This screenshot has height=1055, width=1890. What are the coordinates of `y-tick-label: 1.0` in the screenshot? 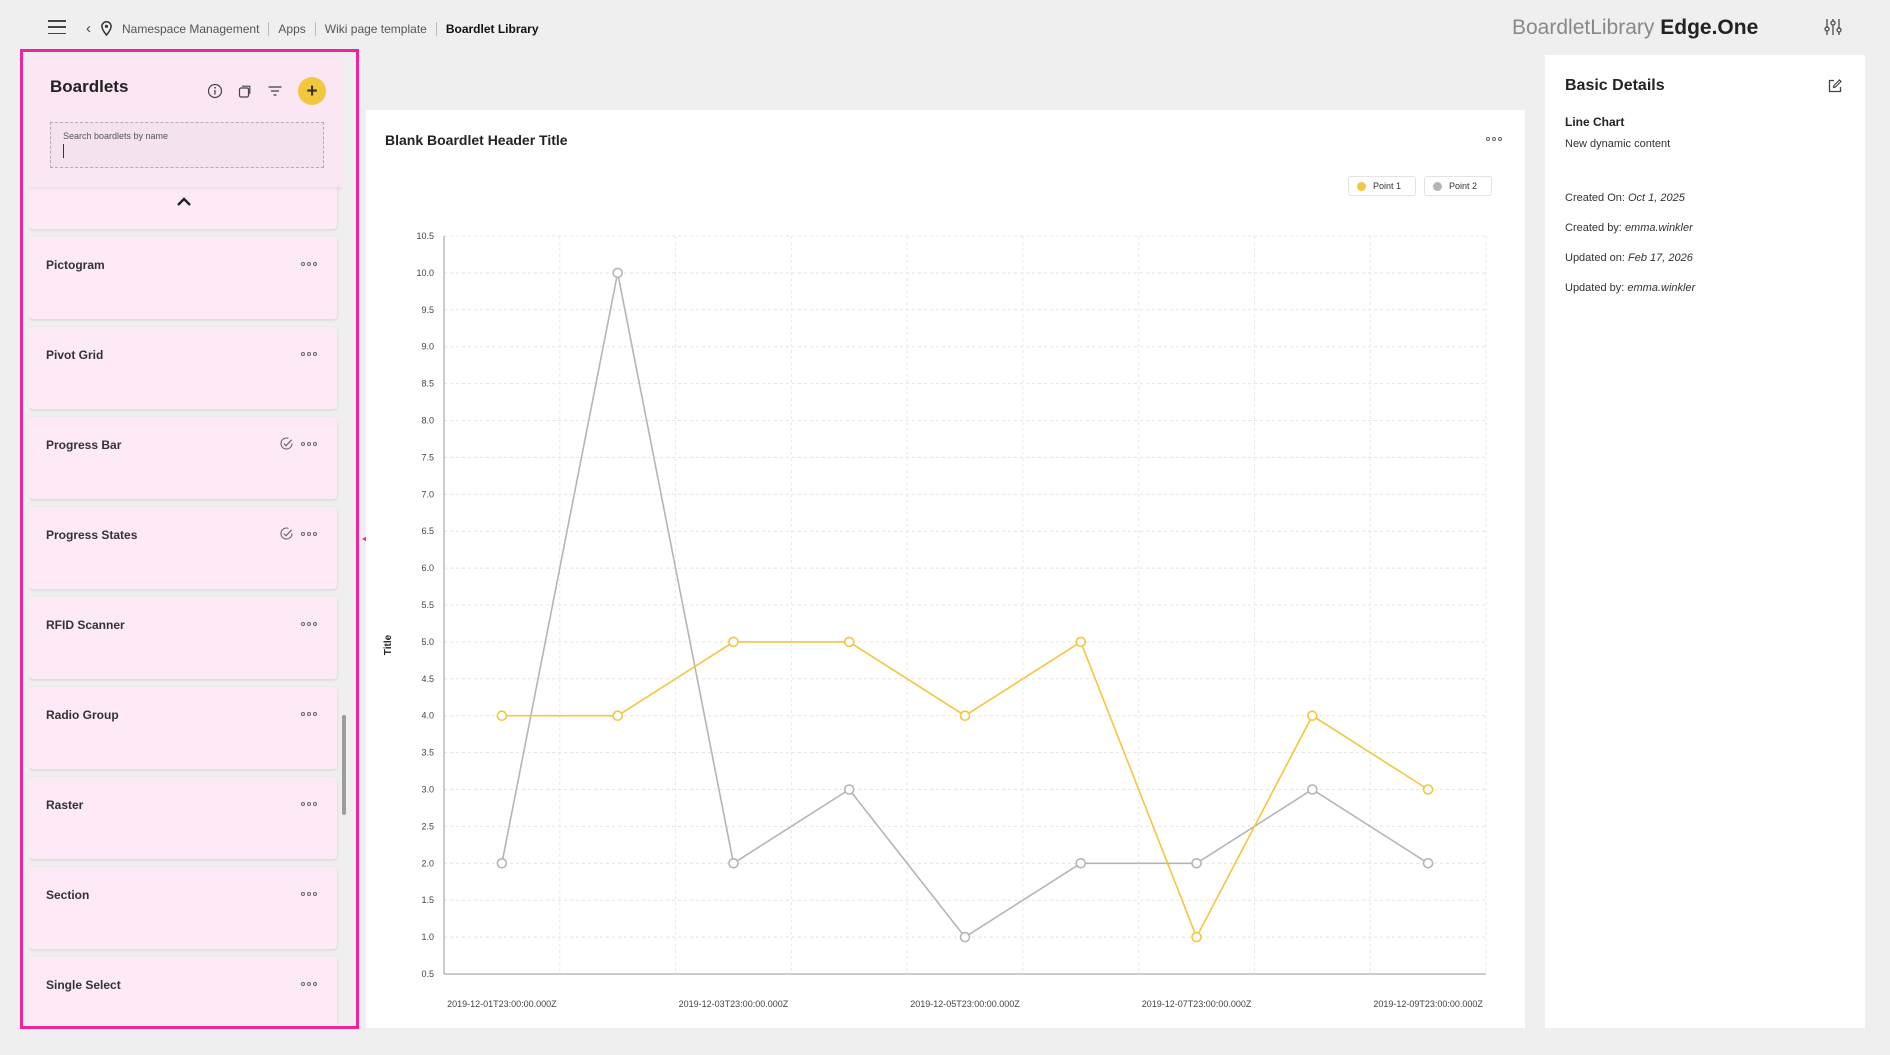 It's located at (427, 937).